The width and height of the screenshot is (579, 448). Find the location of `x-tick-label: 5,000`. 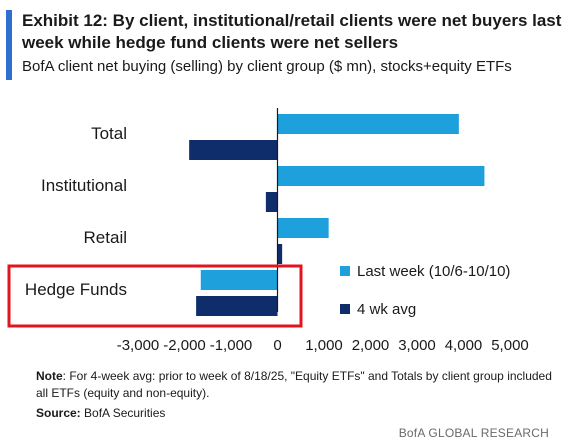

x-tick-label: 5,000 is located at coordinates (510, 345).